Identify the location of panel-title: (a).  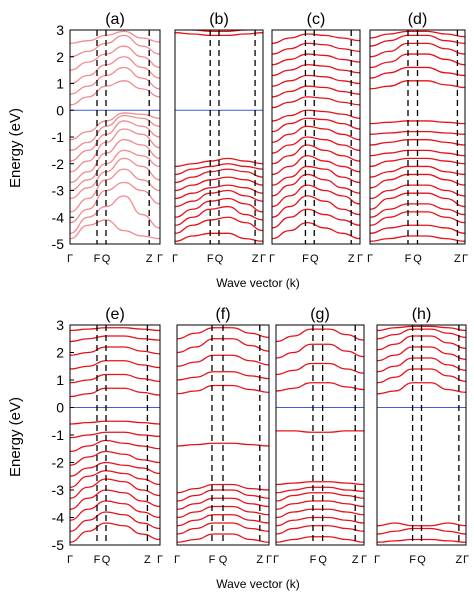
(115, 19).